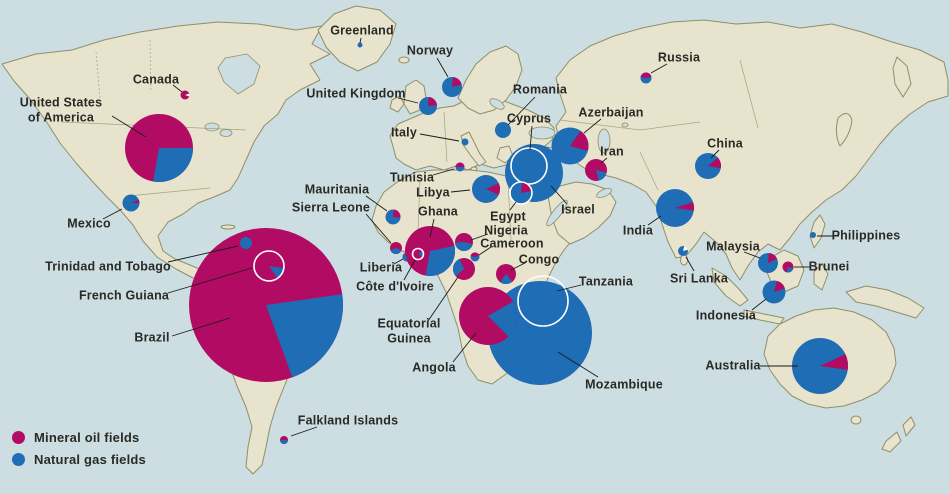  I want to click on leader-line-norway, so click(442, 67).